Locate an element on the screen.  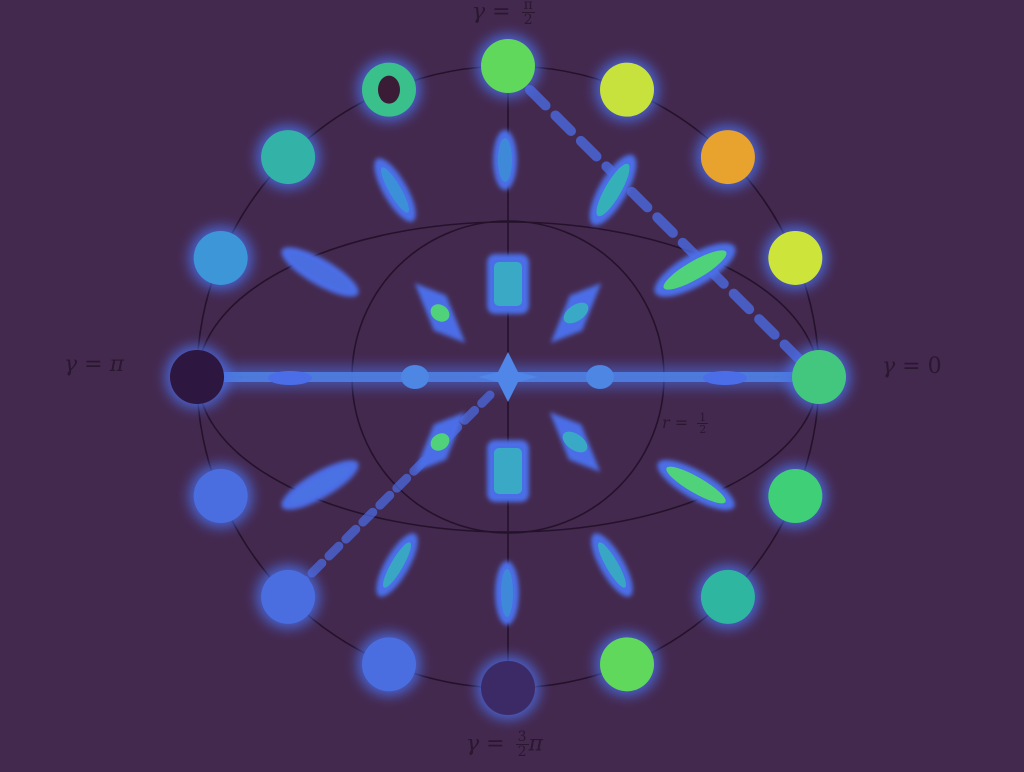
inner-shape-upper-right is located at coordinates (576, 313).